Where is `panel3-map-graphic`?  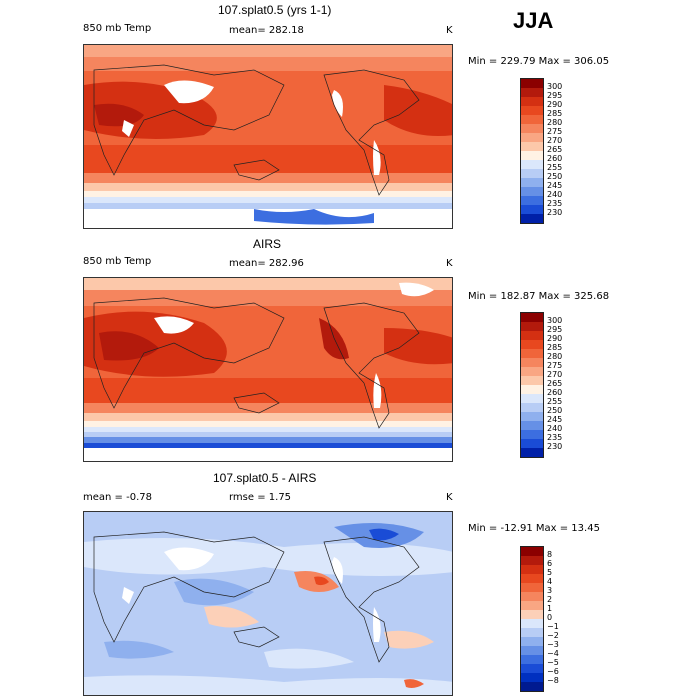
panel3-map-graphic is located at coordinates (268, 603).